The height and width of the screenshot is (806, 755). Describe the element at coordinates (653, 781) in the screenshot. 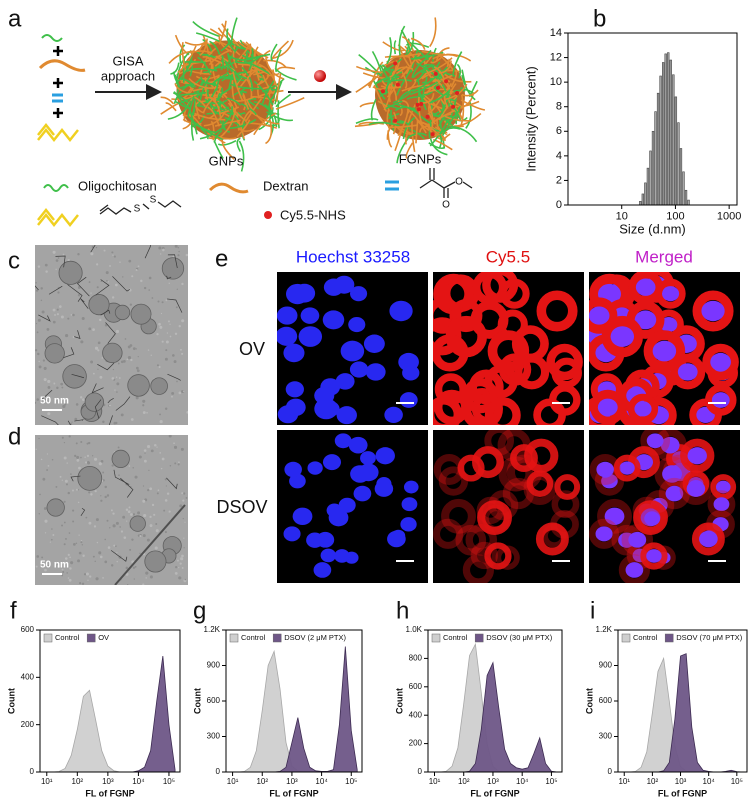

I see `x-tick-label: 10²` at that location.